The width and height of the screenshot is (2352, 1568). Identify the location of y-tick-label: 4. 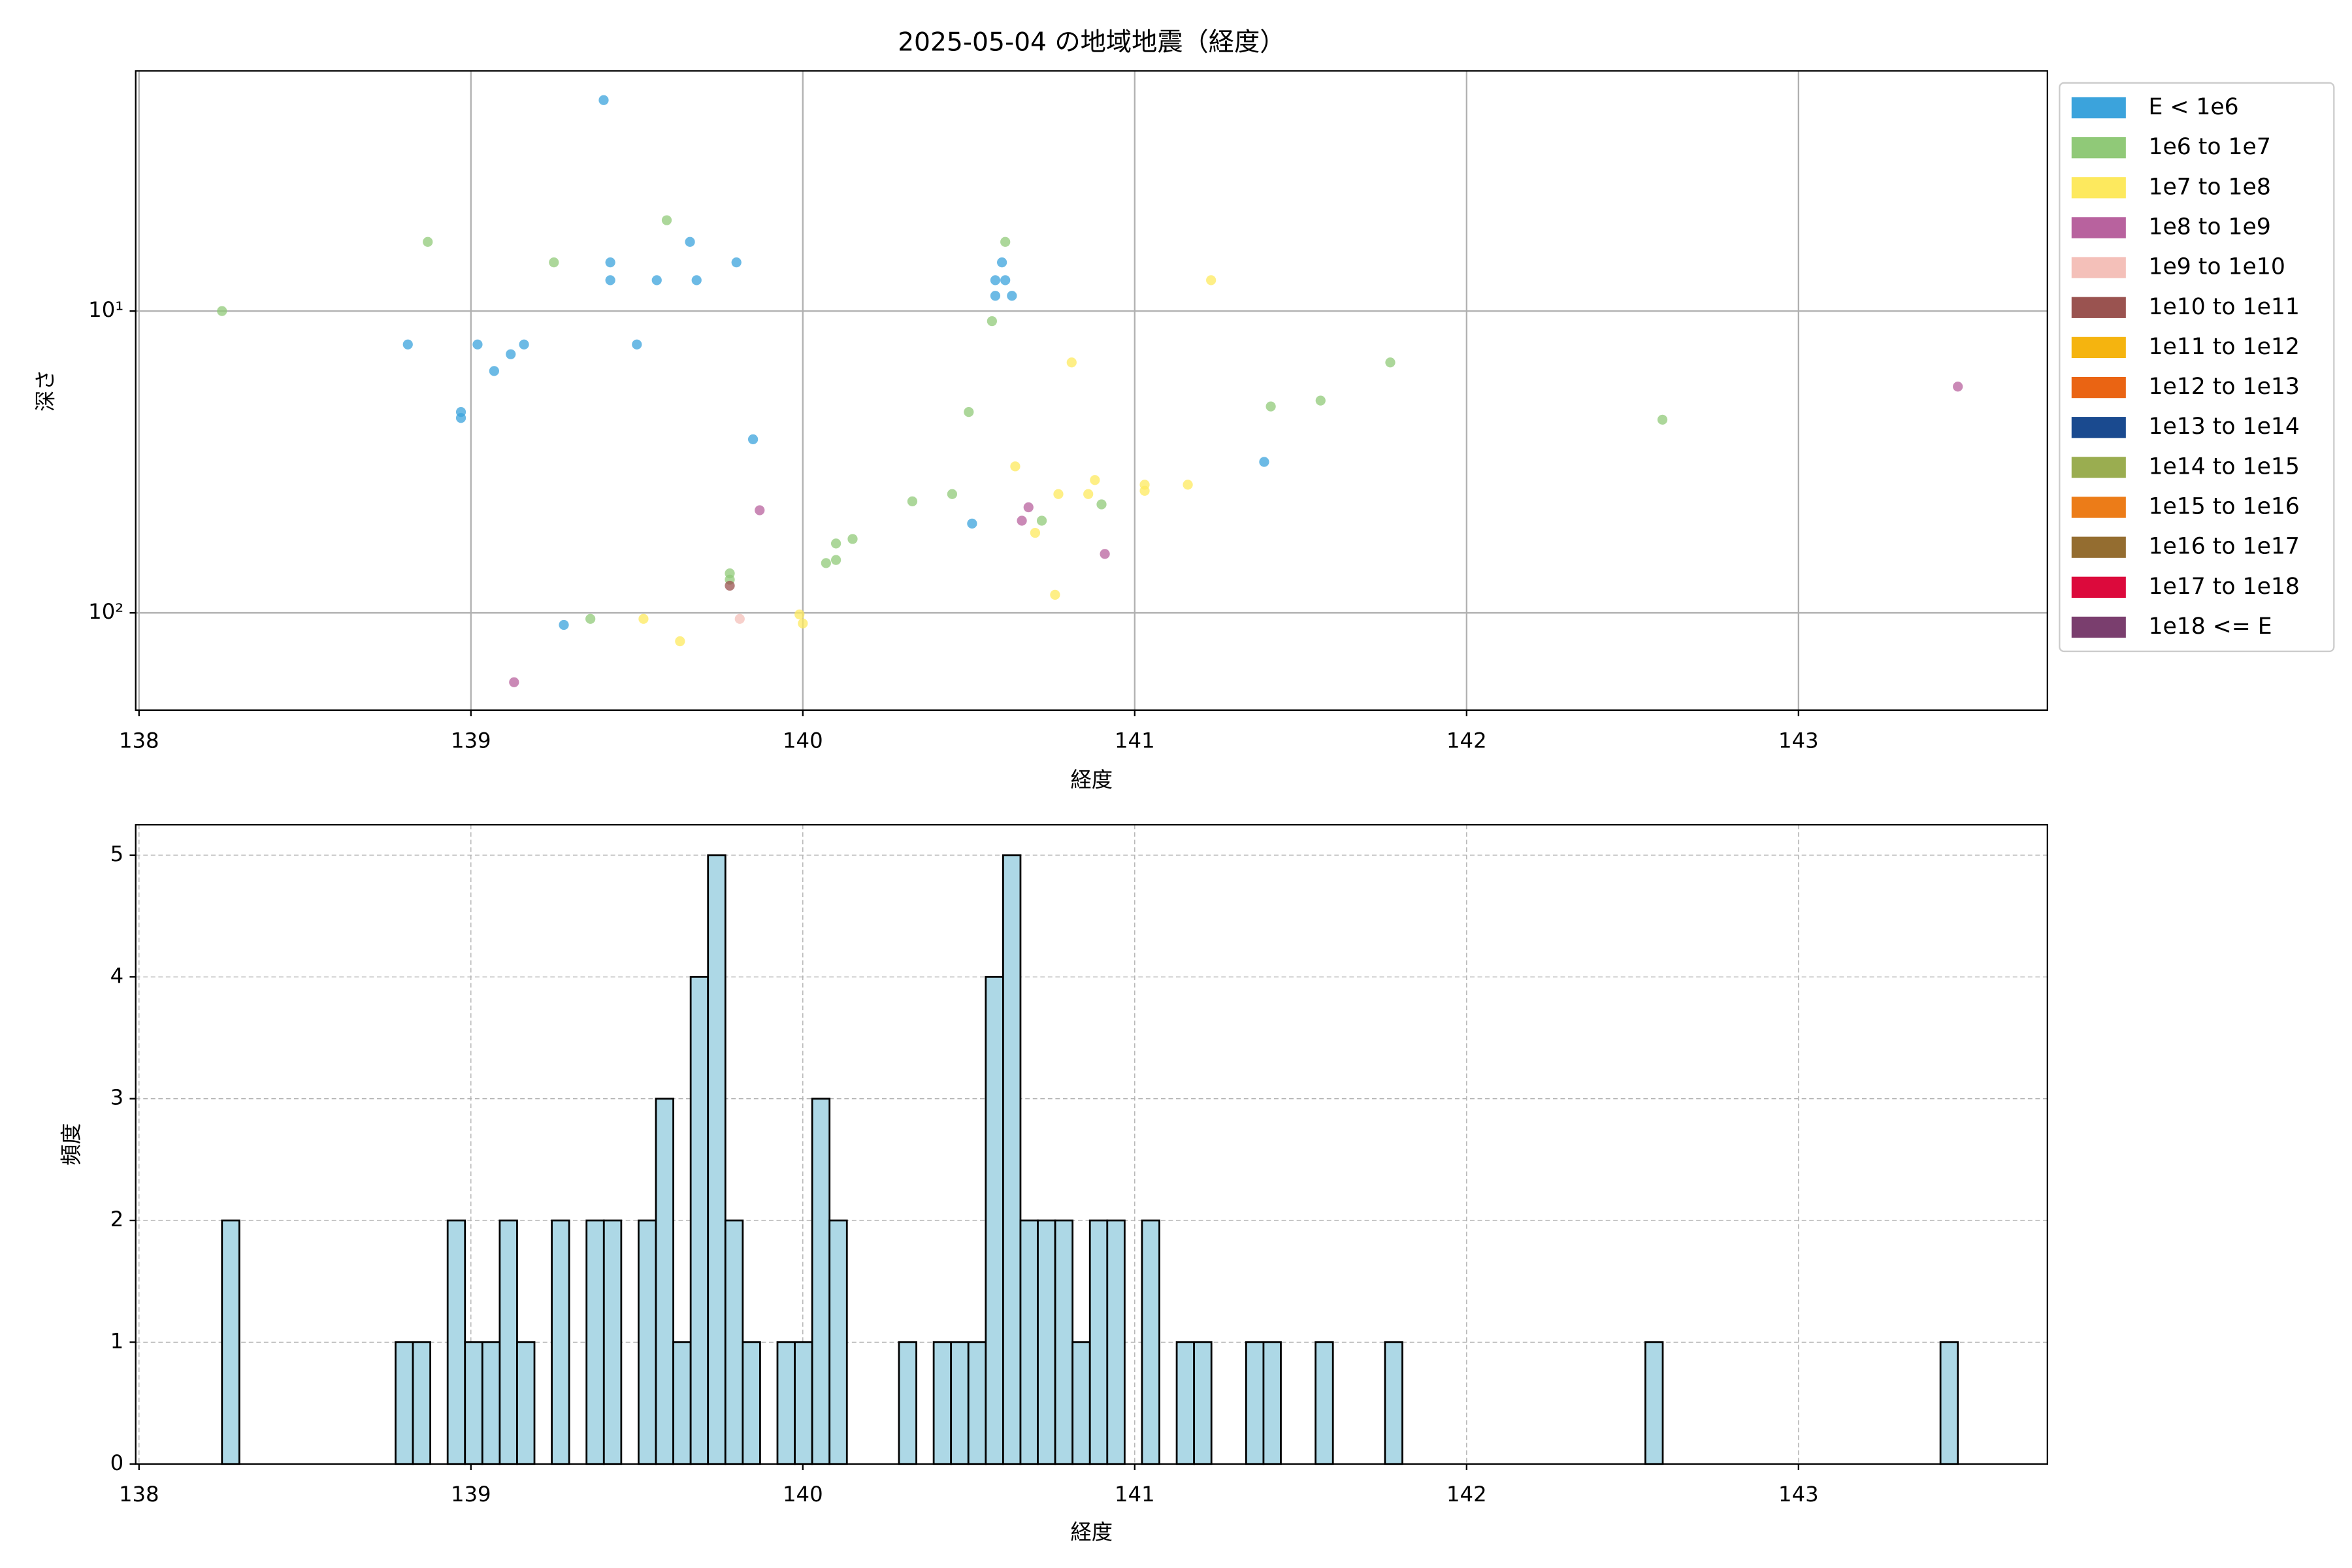
(117, 975).